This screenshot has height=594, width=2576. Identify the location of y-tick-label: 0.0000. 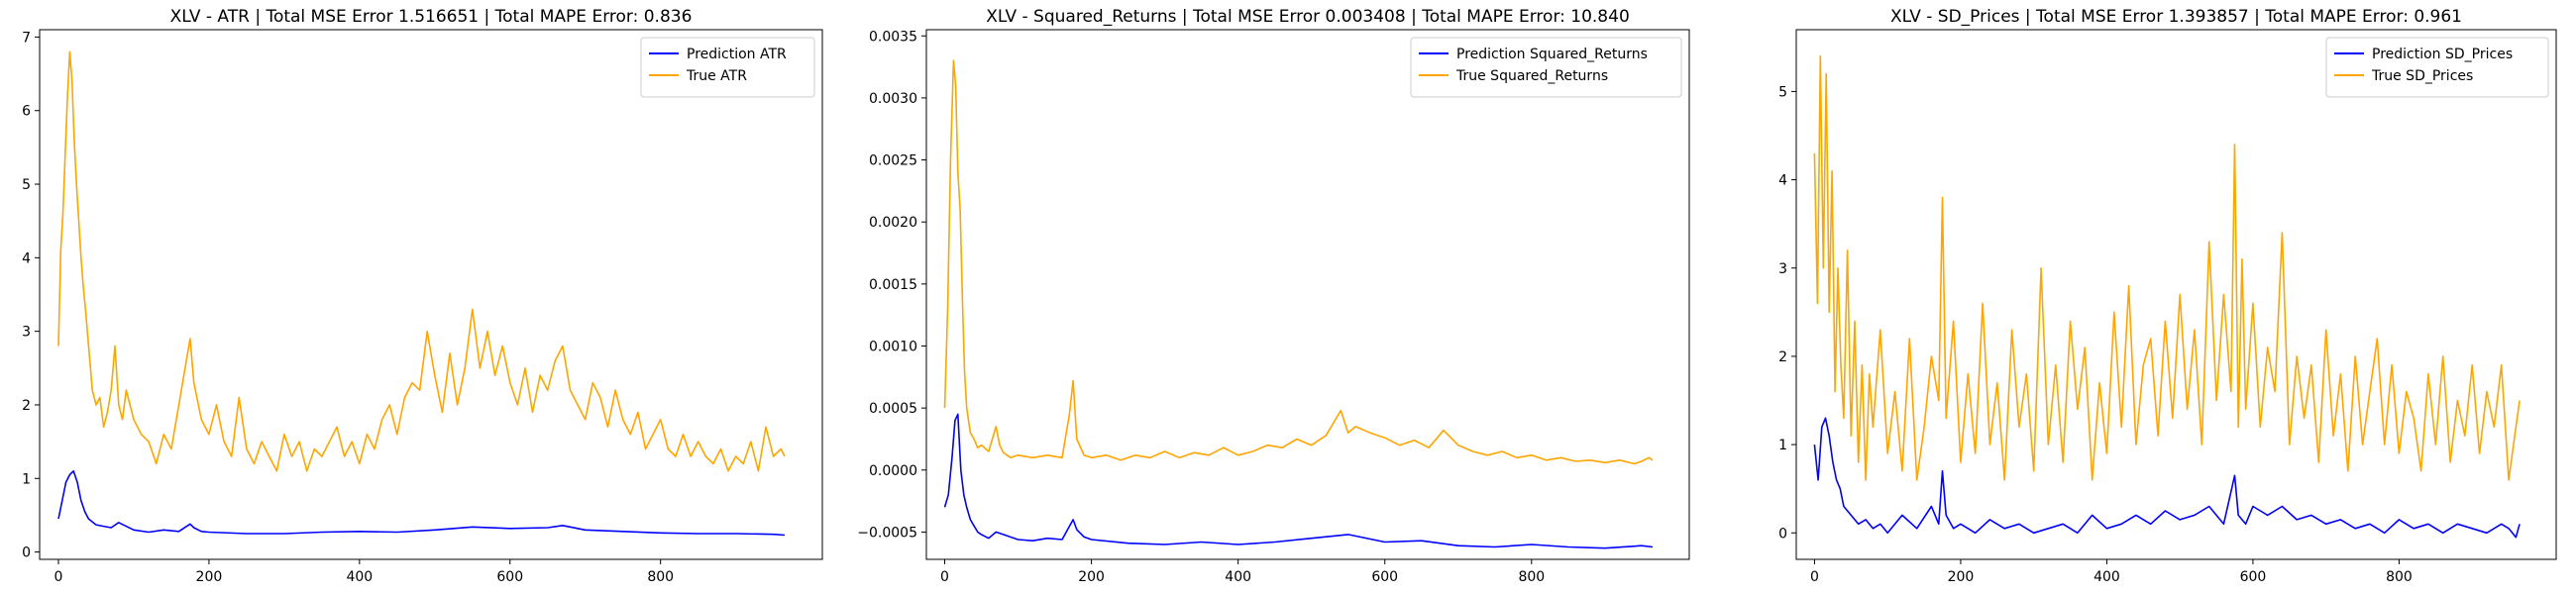
(893, 471).